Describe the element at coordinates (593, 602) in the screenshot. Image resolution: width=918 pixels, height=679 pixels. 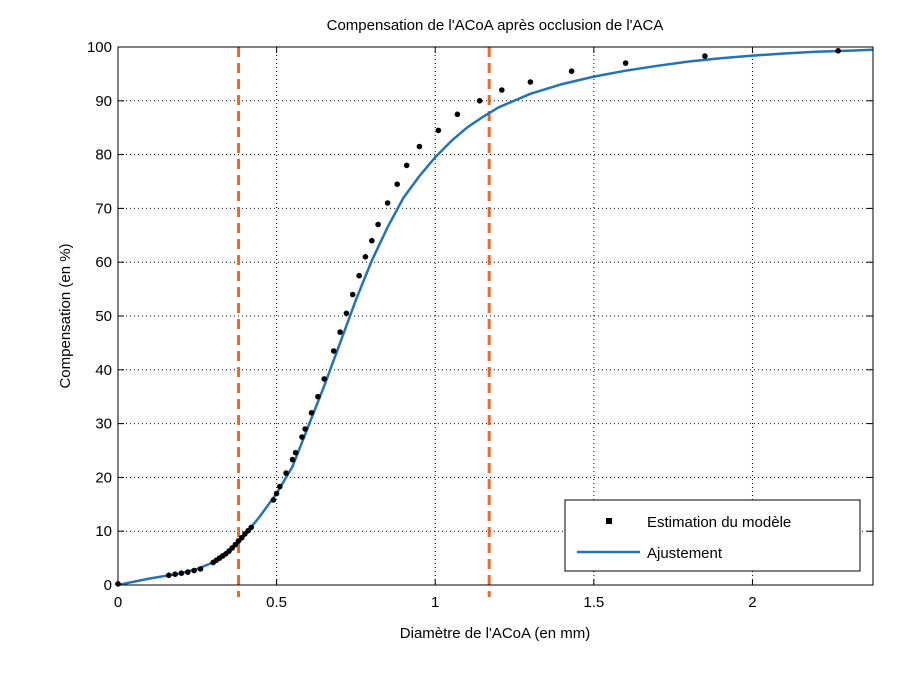
I see `x-tick-label: 1.5` at that location.